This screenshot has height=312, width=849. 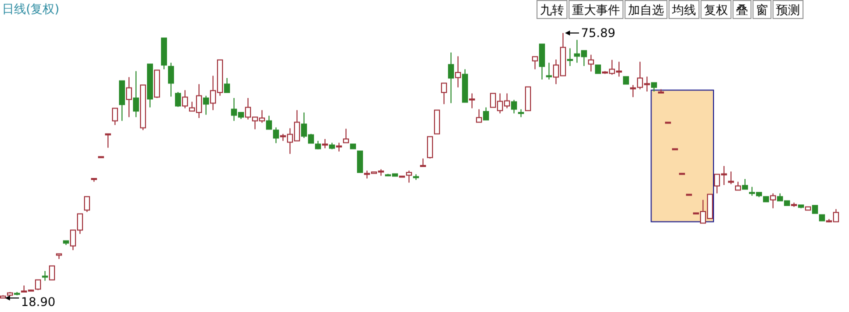 What do you see at coordinates (716, 10) in the screenshot?
I see `text: 复权` at bounding box center [716, 10].